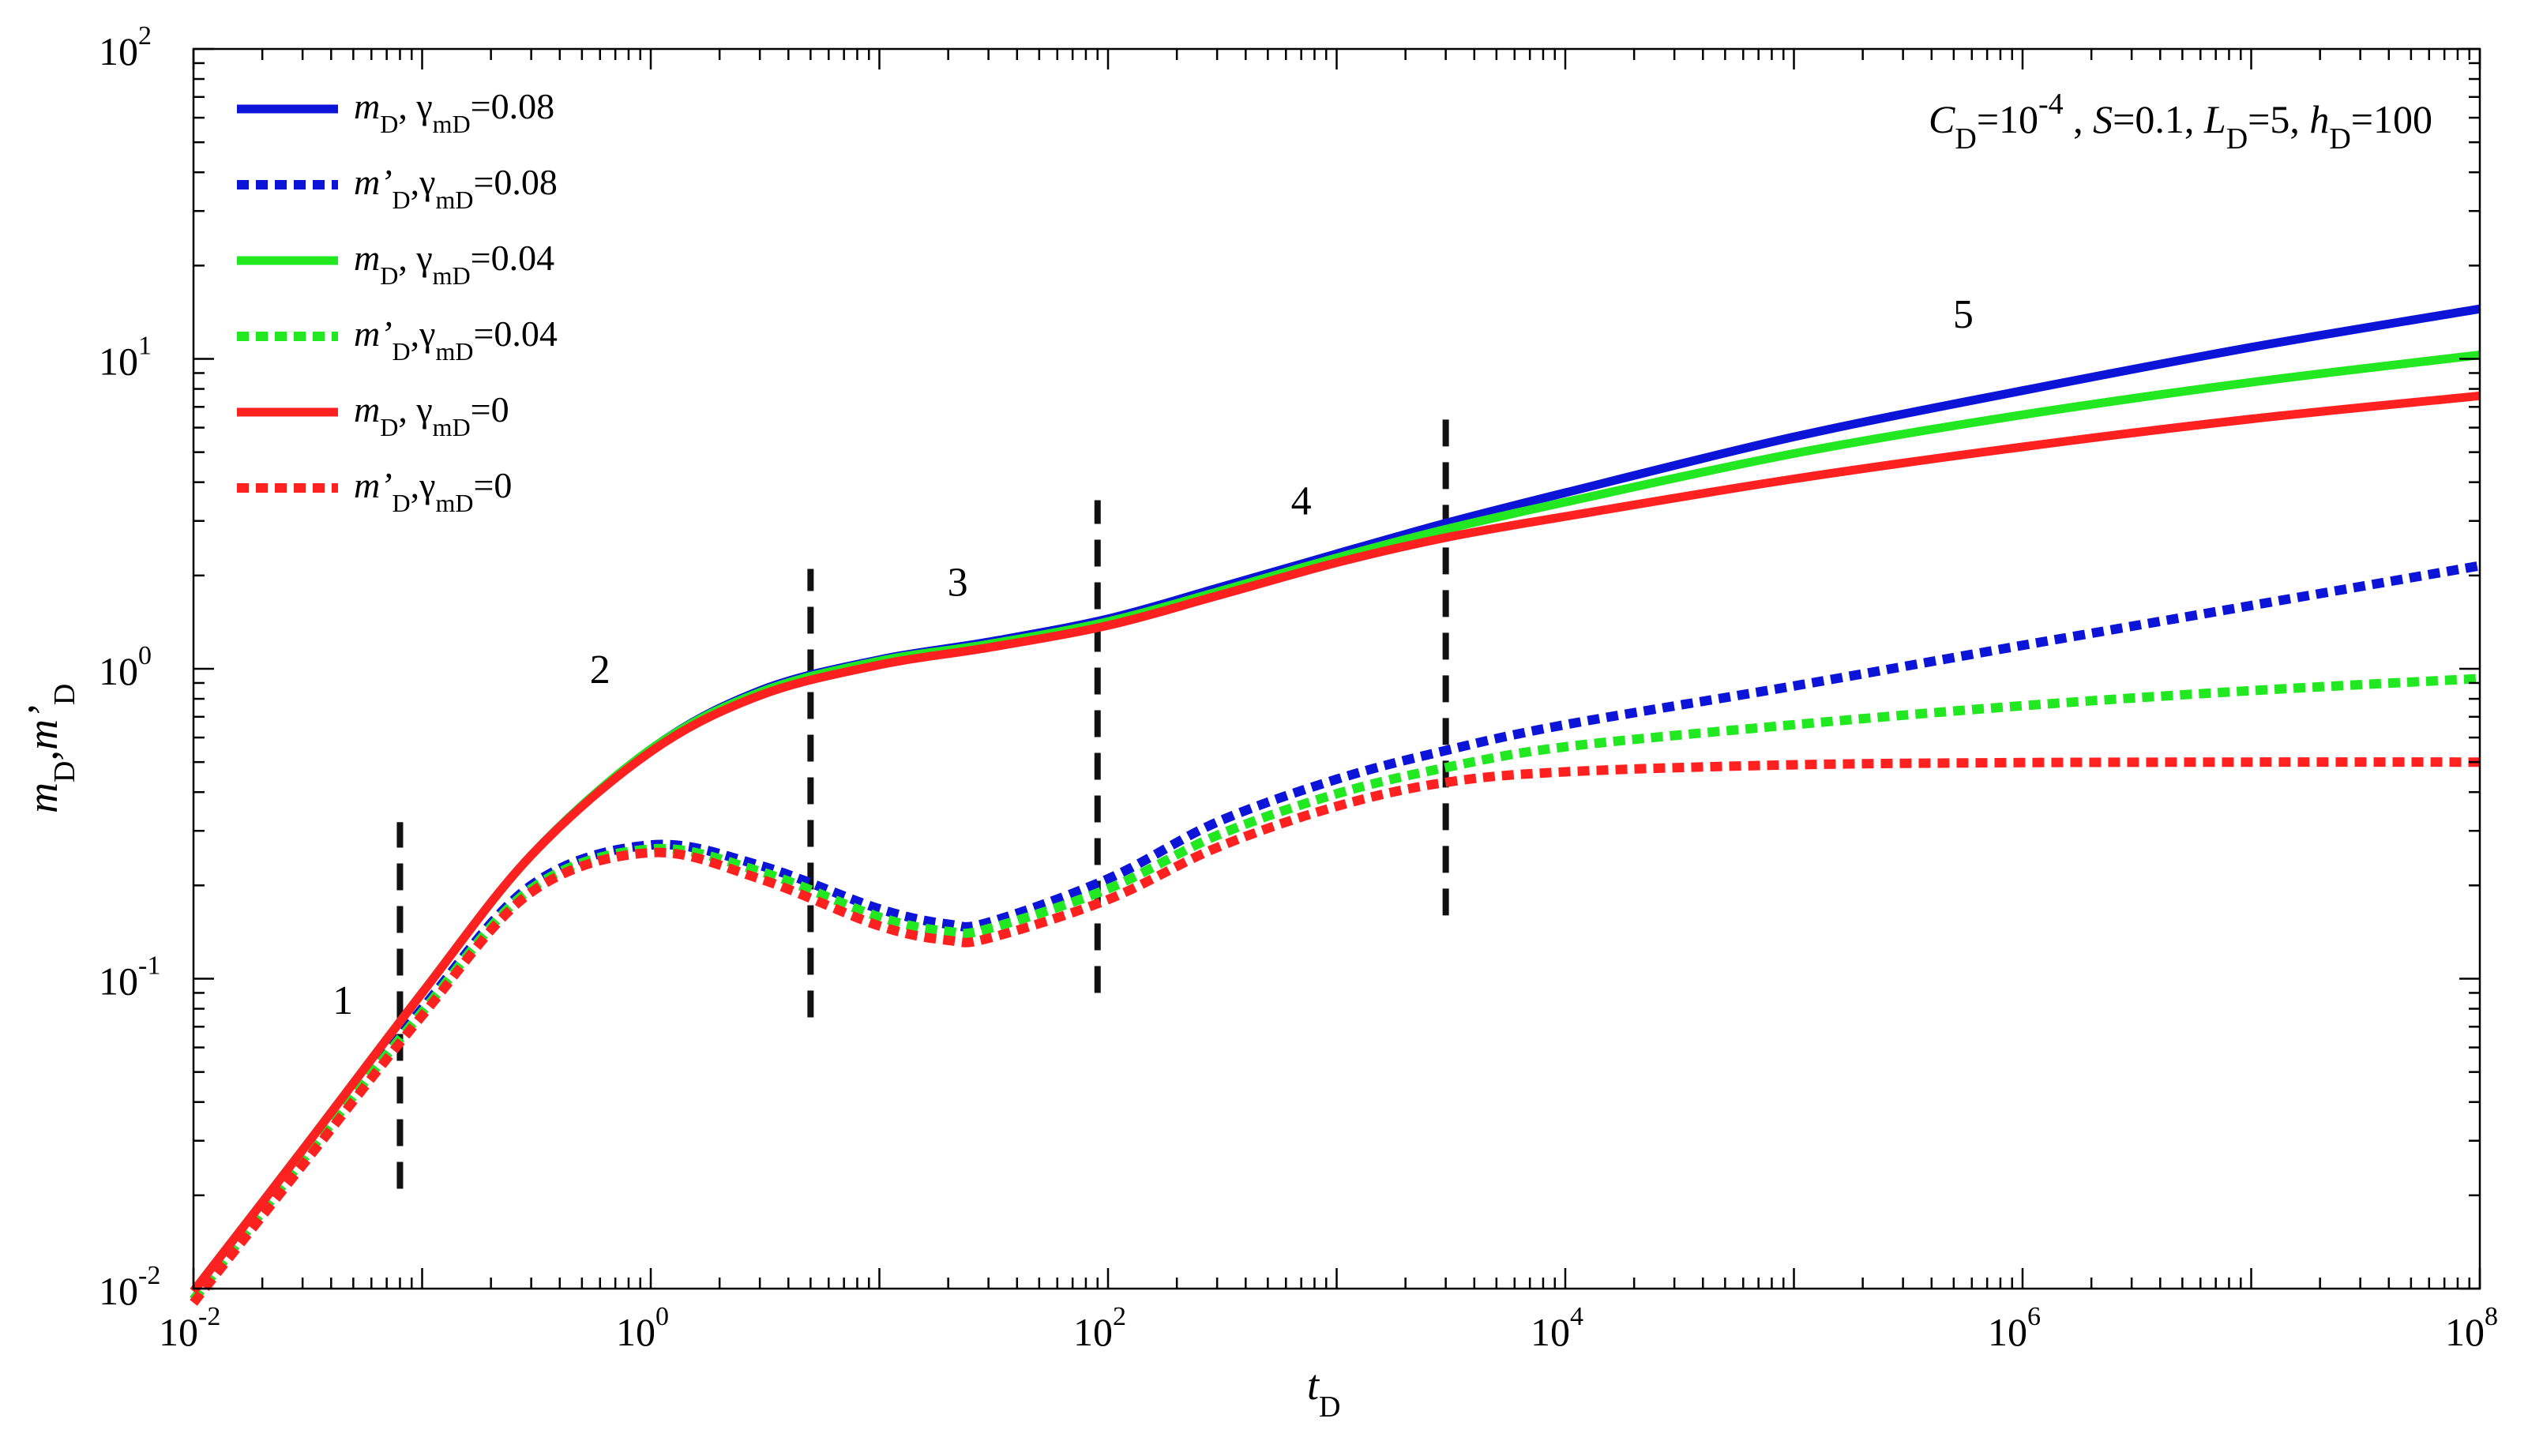 The width and height of the screenshot is (2528, 1456). Describe the element at coordinates (1557, 1328) in the screenshot. I see `x-tick-label-4: 10⁴` at that location.